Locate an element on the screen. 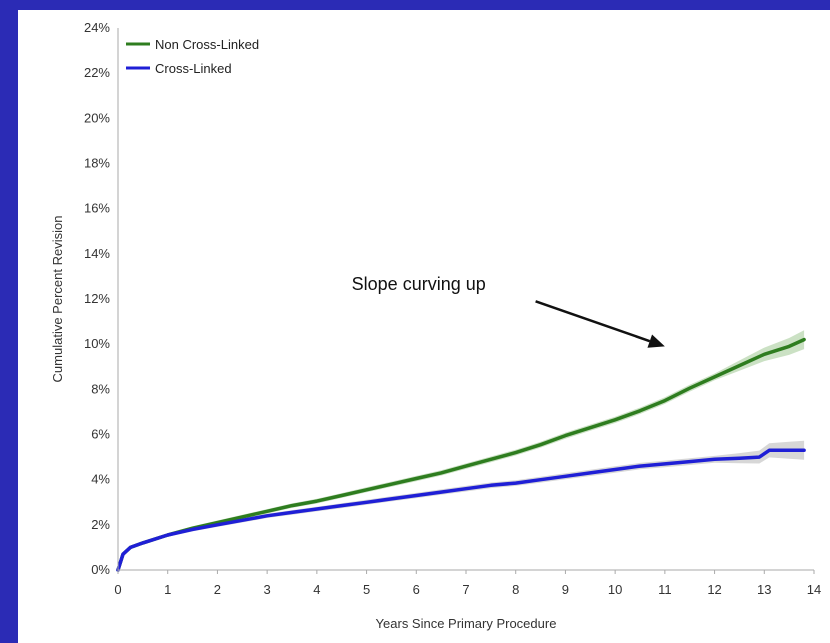 The image size is (830, 643). x-tick-label: 3 is located at coordinates (267, 589).